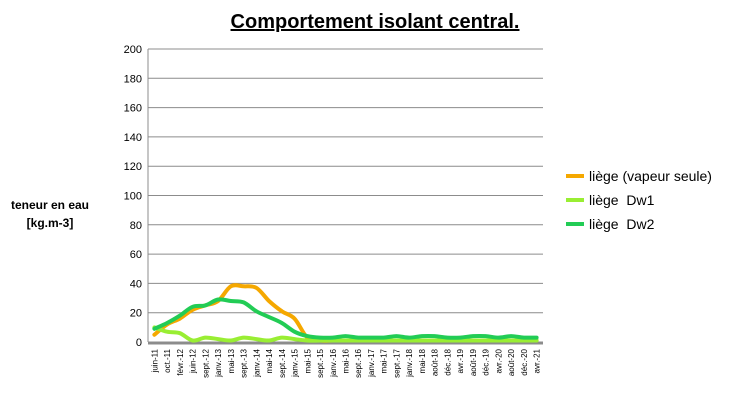 This screenshot has height=400, width=750. I want to click on x-tick-label: janv.-16, so click(333, 362).